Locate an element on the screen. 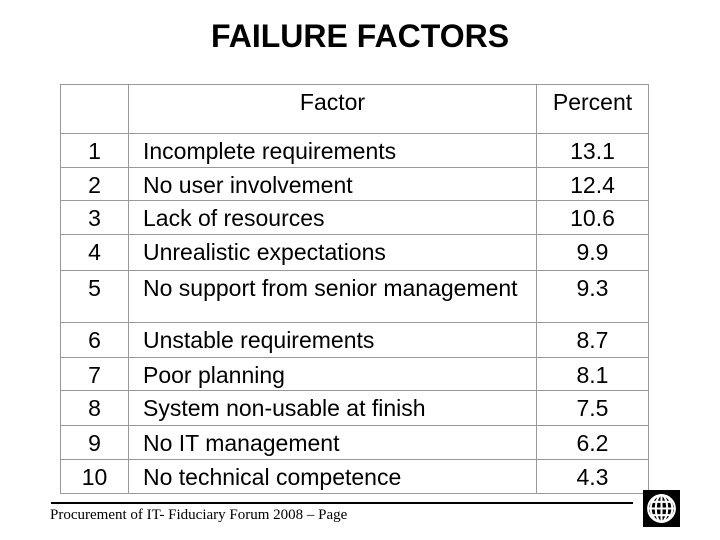  row-number: 3 is located at coordinates (94, 217).